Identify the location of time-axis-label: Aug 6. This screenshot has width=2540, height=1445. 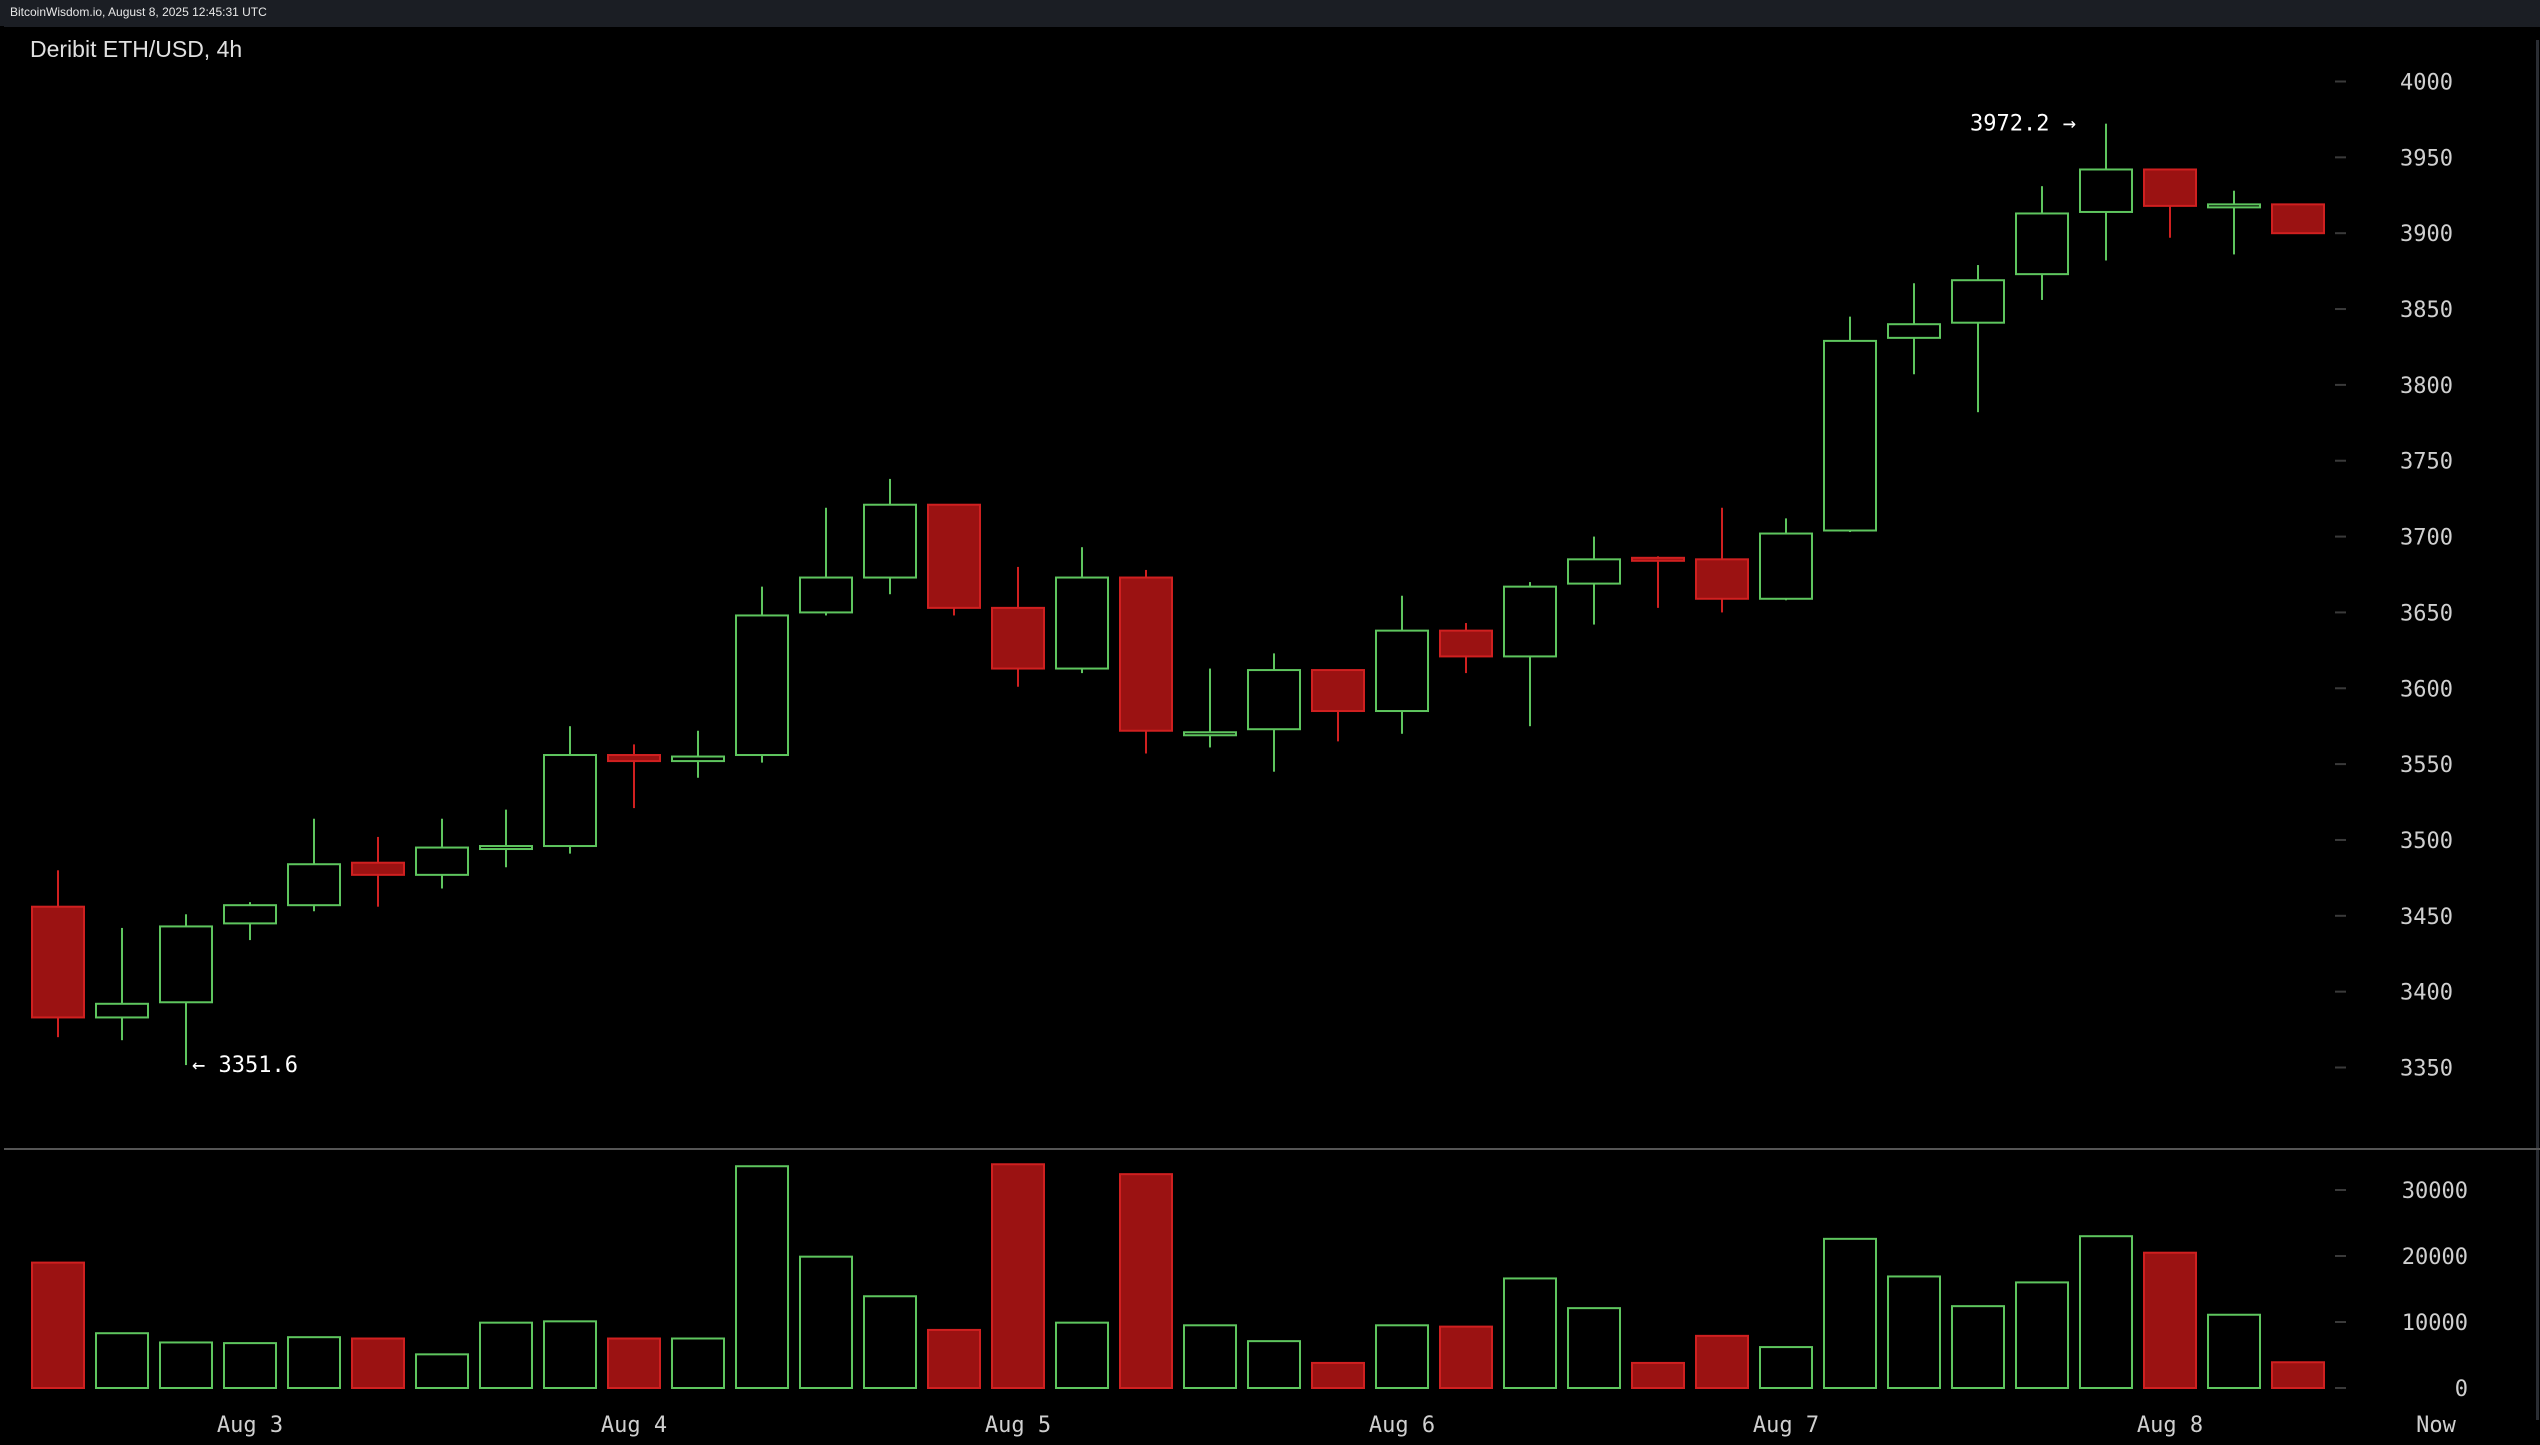
(1402, 1425).